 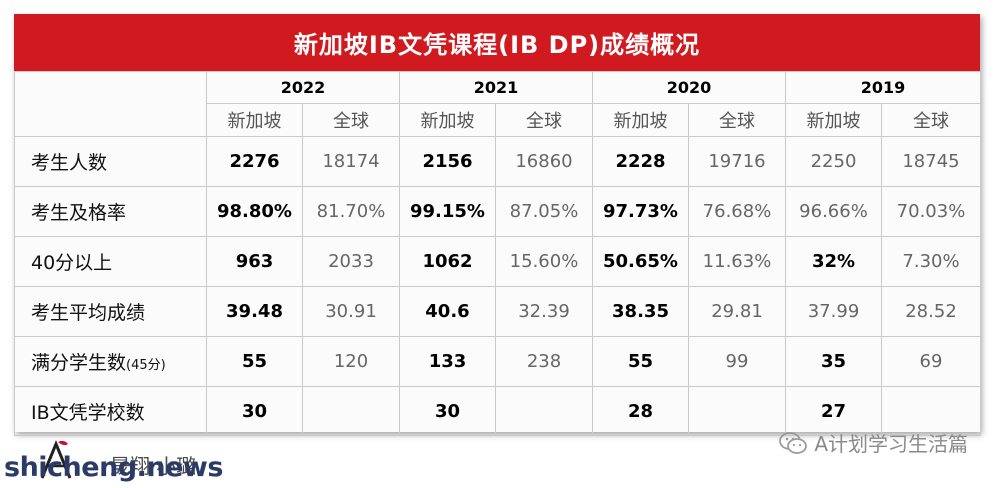 What do you see at coordinates (931, 211) in the screenshot?
I see `global-value: 70.03%` at bounding box center [931, 211].